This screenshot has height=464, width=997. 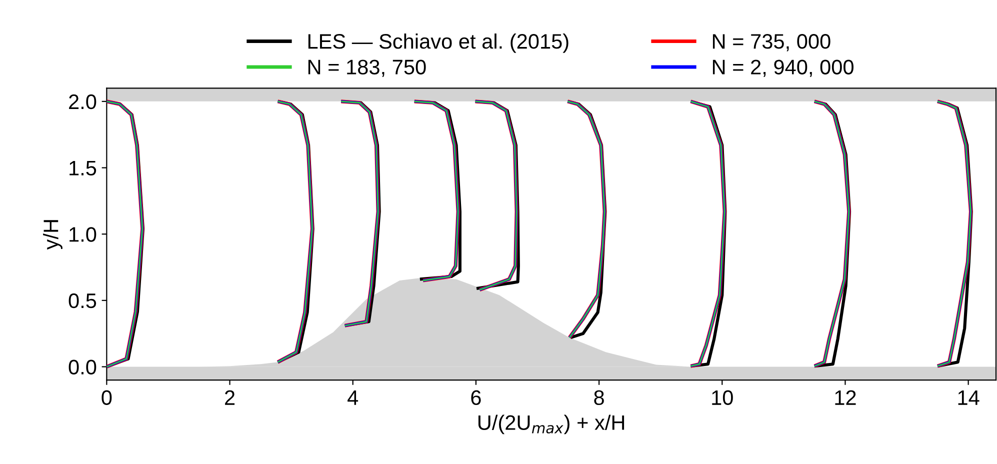 I want to click on x-tick-label: 12, so click(x=845, y=397).